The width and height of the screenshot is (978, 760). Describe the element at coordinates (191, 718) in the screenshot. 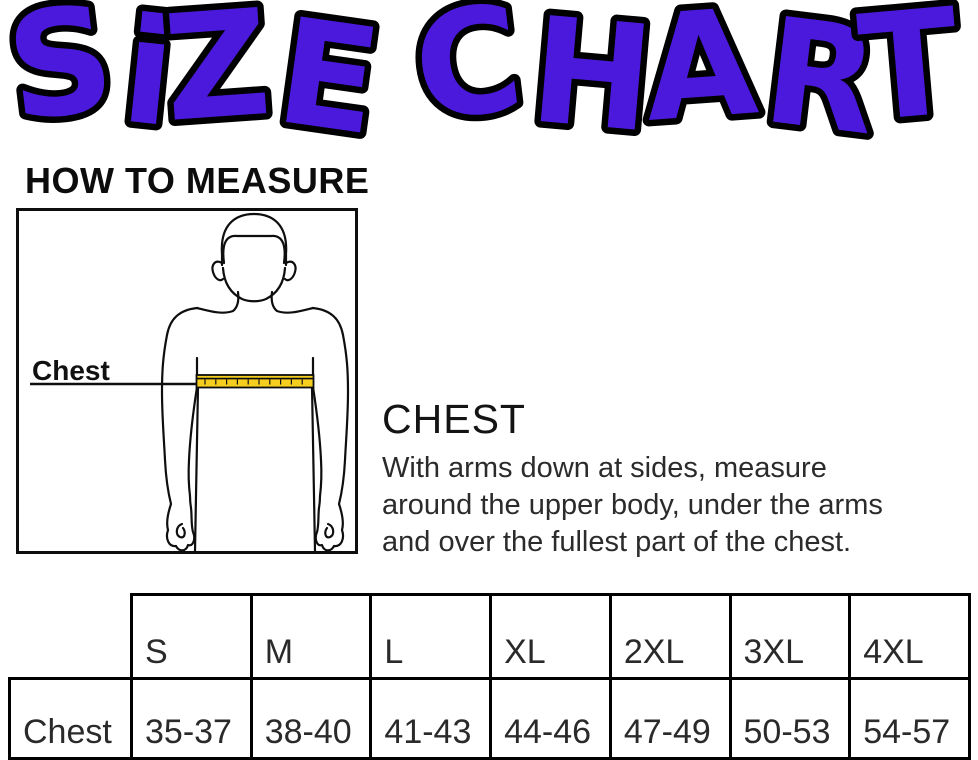

I see `size-range-cell: 35-37` at that location.